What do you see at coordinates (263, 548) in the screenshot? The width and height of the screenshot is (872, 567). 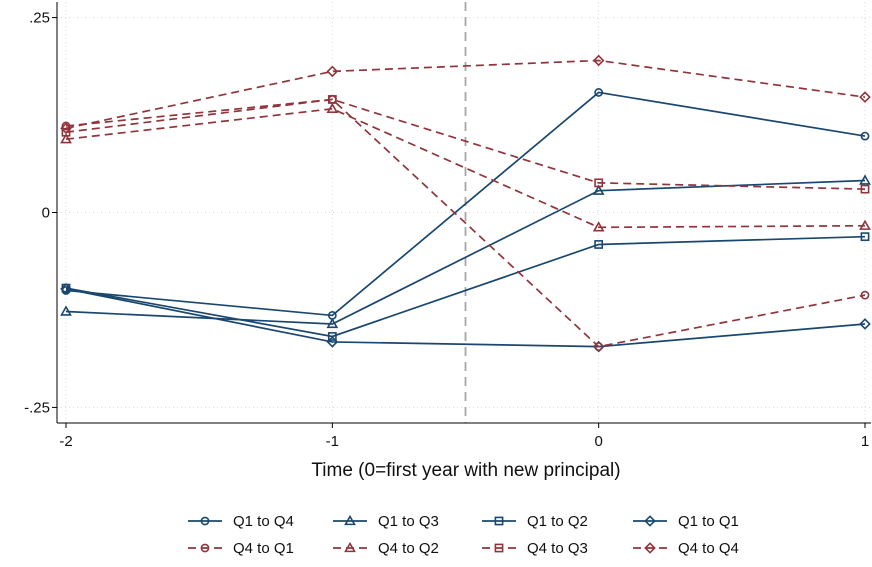 I see `legend-label-q4-to-q1: Q4 to Q1` at bounding box center [263, 548].